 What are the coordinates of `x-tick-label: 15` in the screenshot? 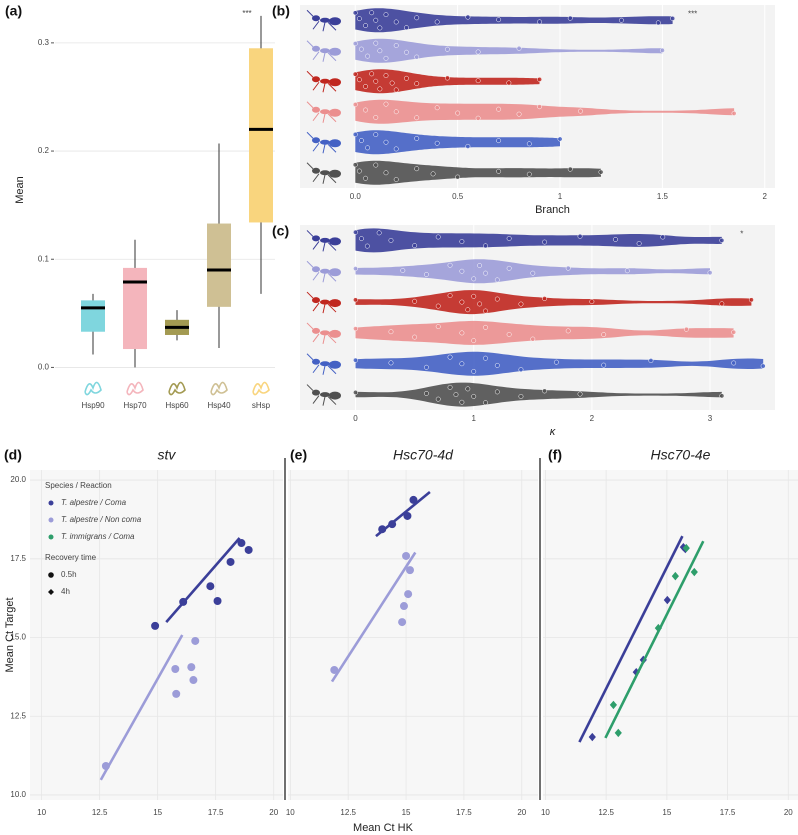 It's located at (406, 812).